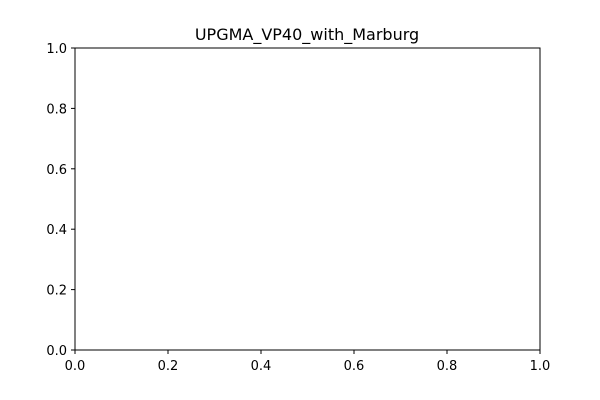  I want to click on y-tick-label: 0.8, so click(56, 109).